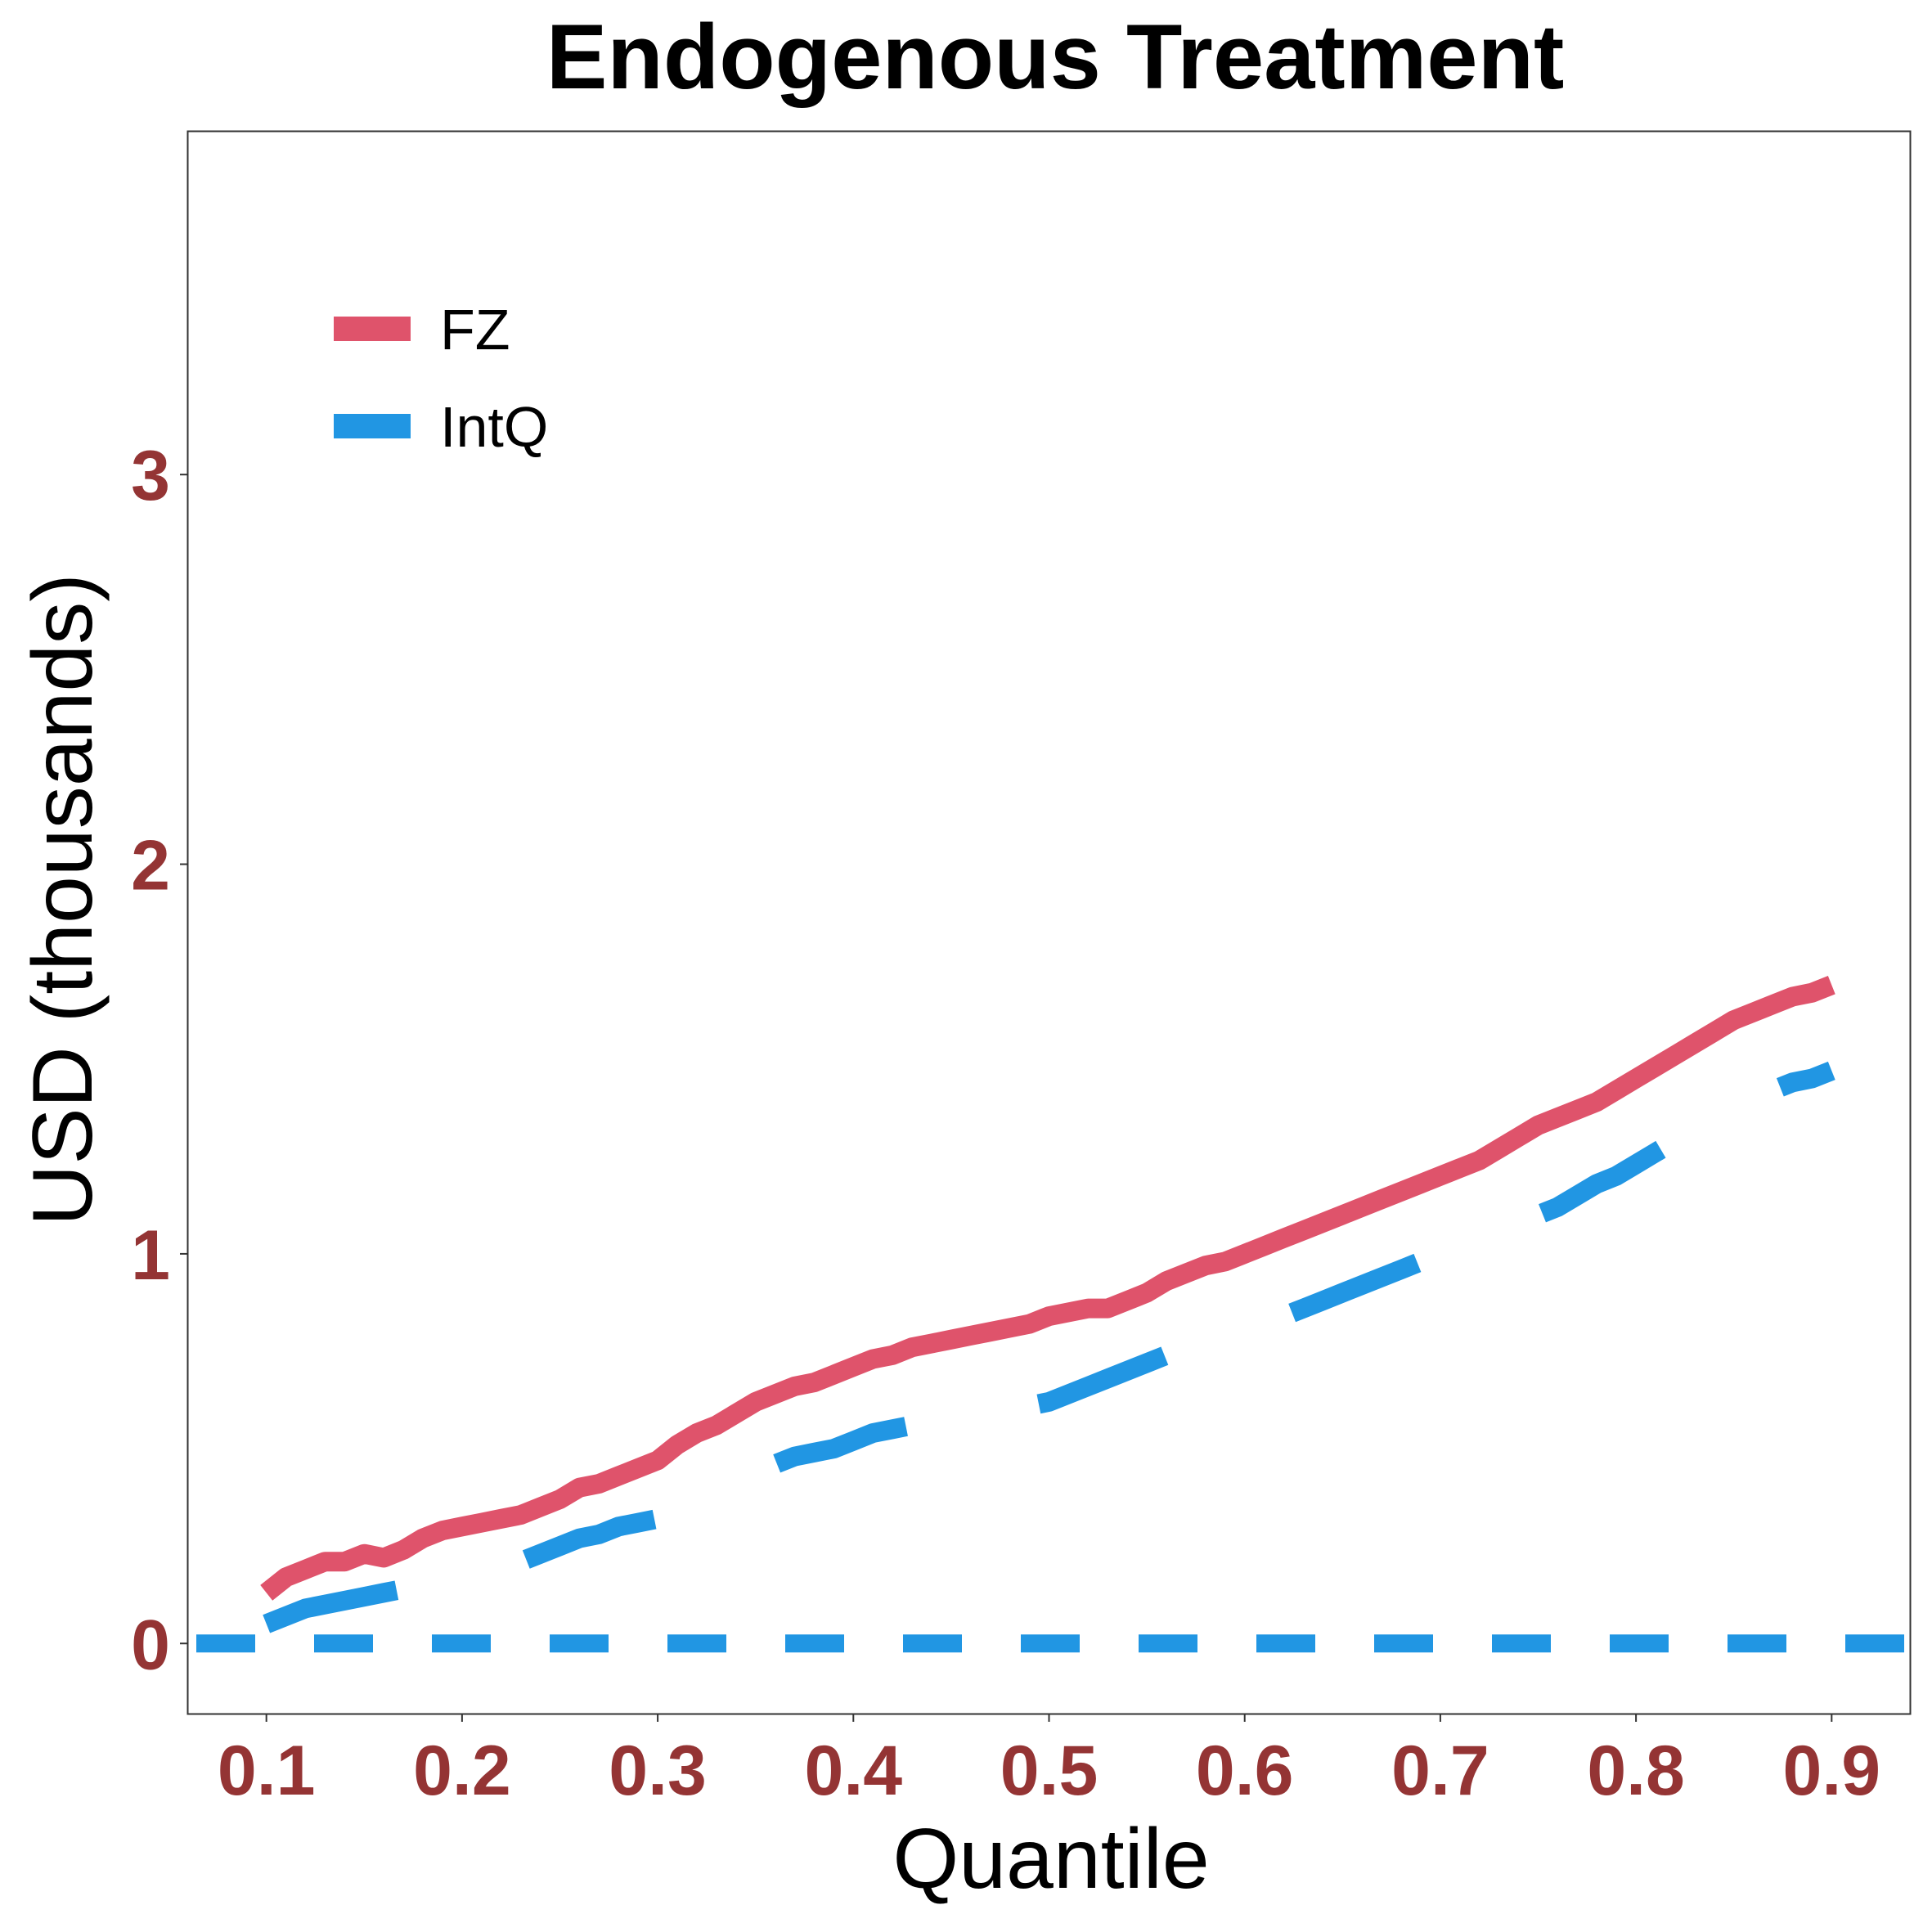 The width and height of the screenshot is (1932, 1932). Describe the element at coordinates (462, 1771) in the screenshot. I see `x-tick-label: 0.2` at that location.